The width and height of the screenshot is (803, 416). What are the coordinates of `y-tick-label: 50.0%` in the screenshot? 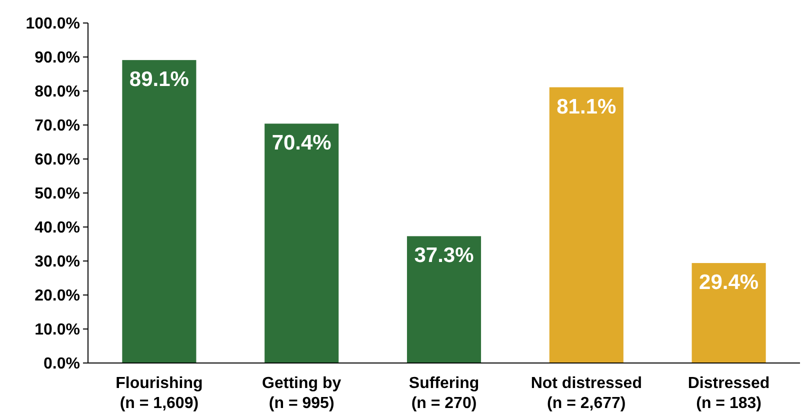 It's located at (57, 194).